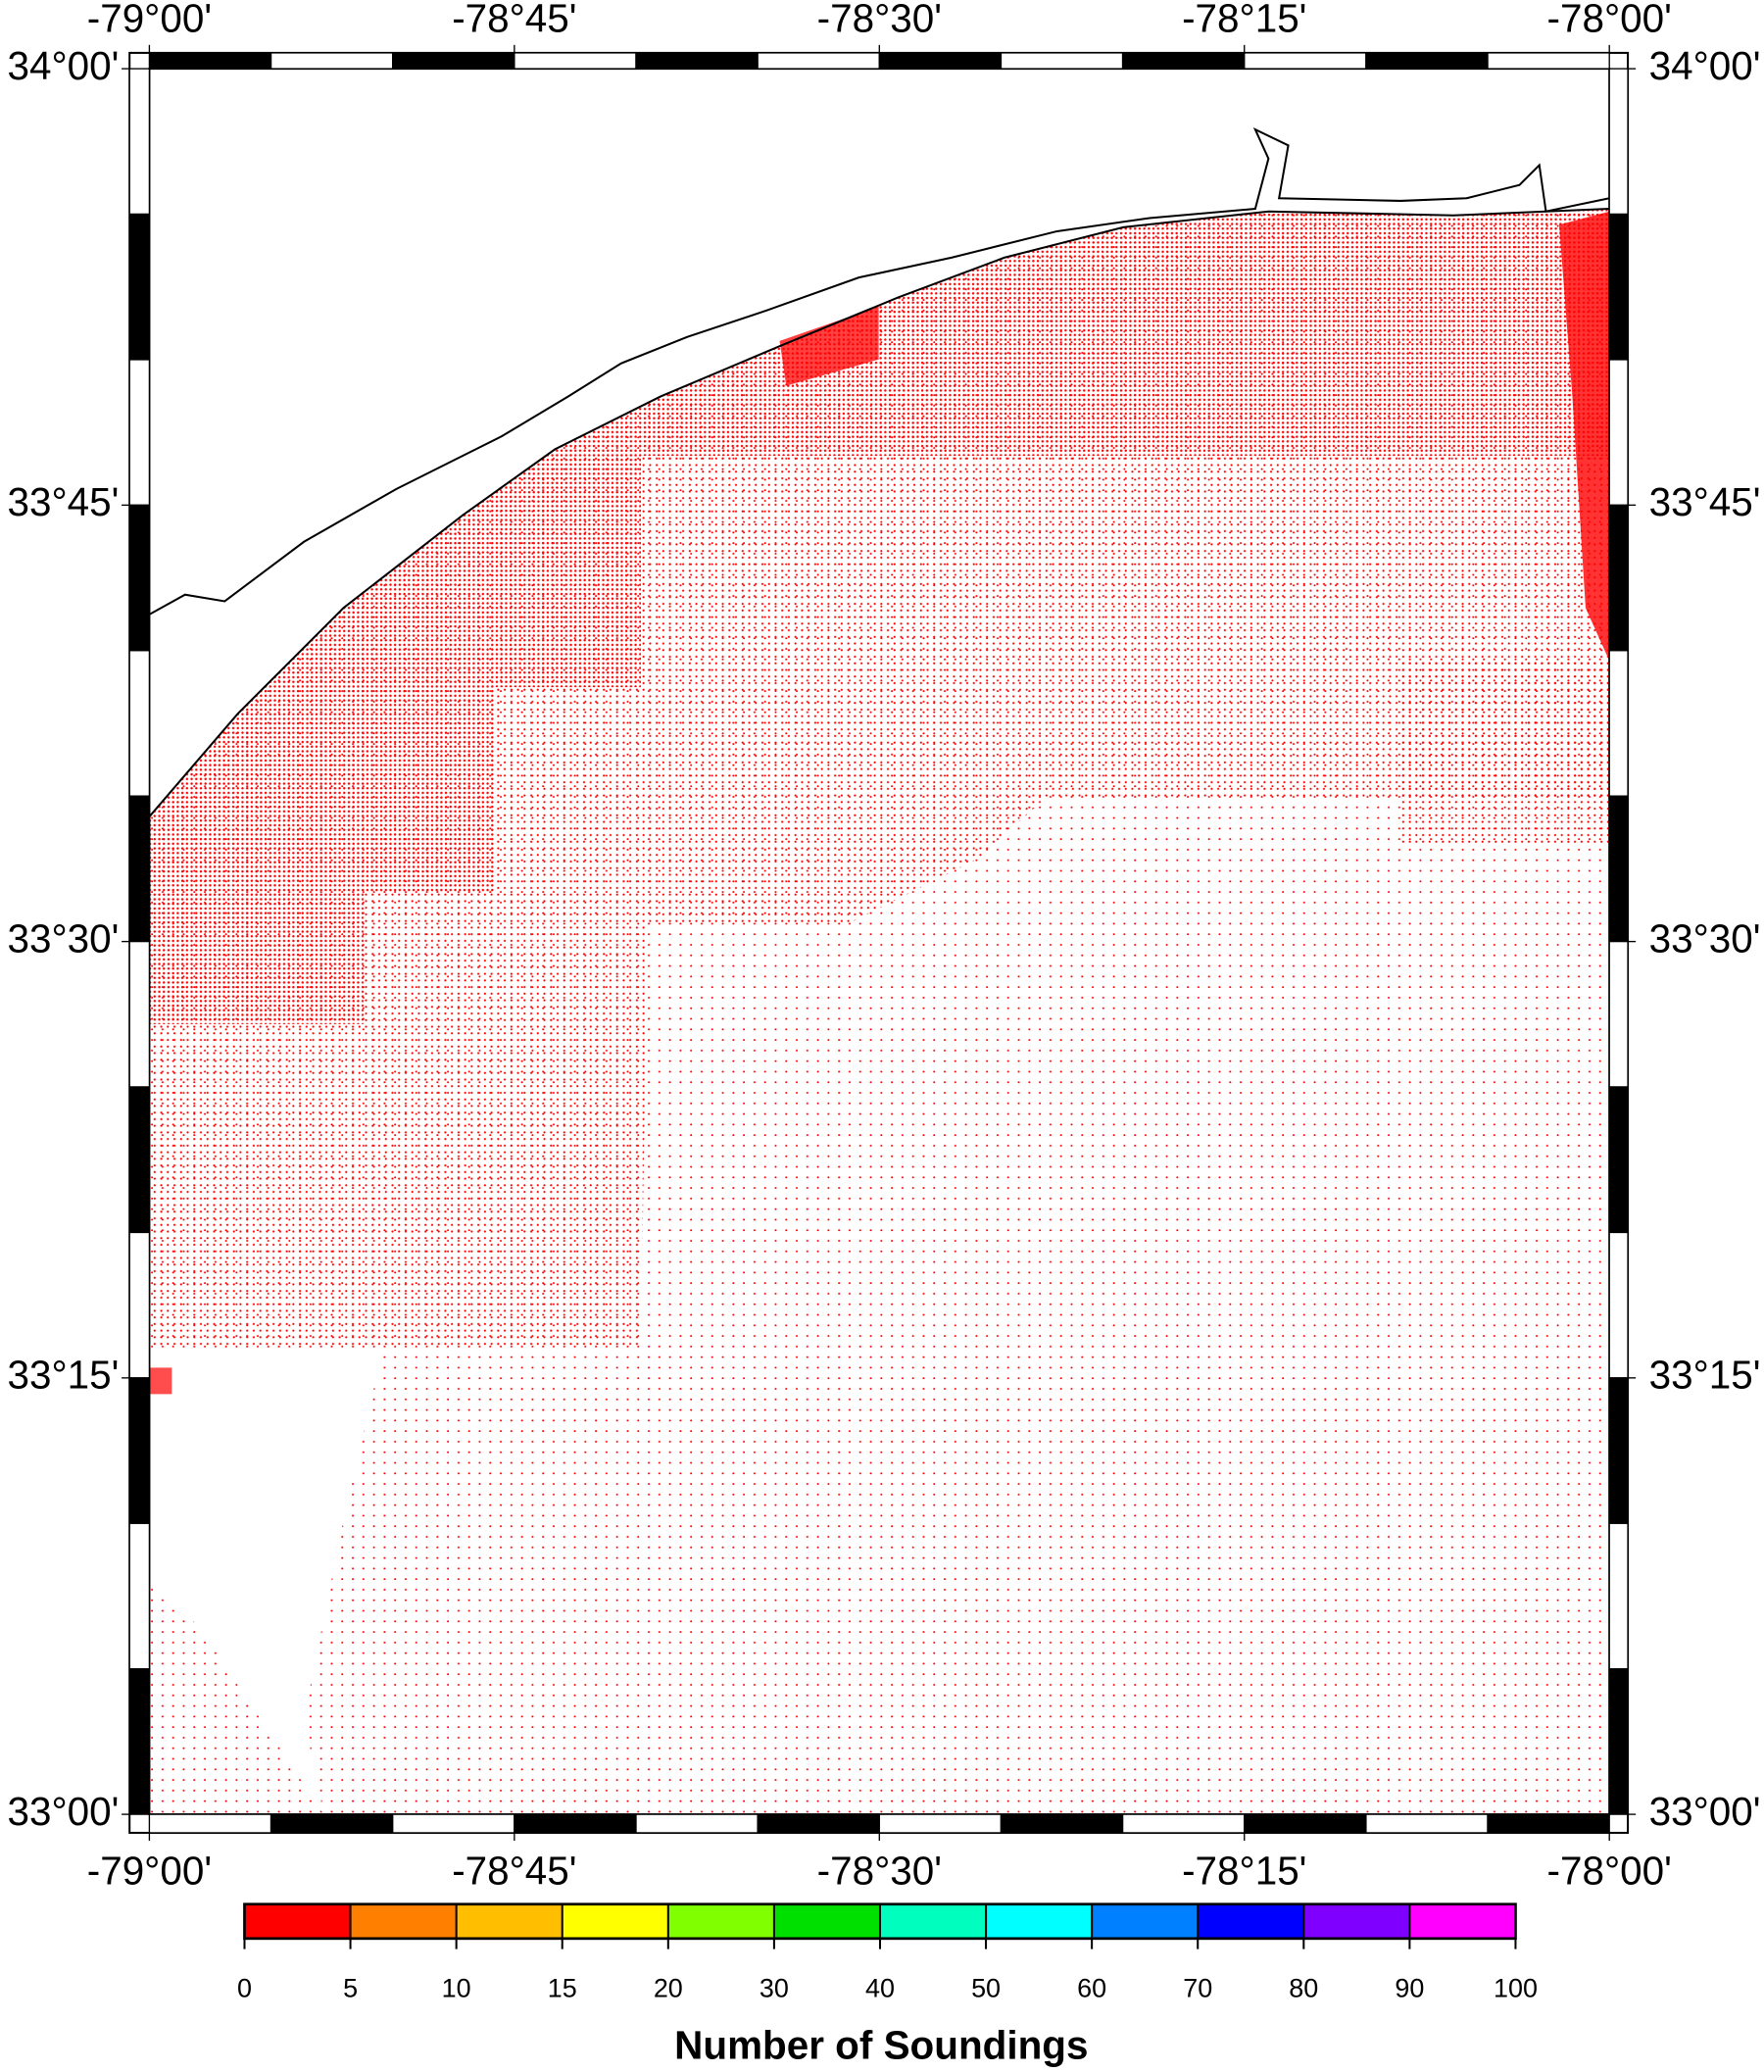 This screenshot has width=1764, height=2072. I want to click on colorbar-tick-label: 50, so click(986, 1988).